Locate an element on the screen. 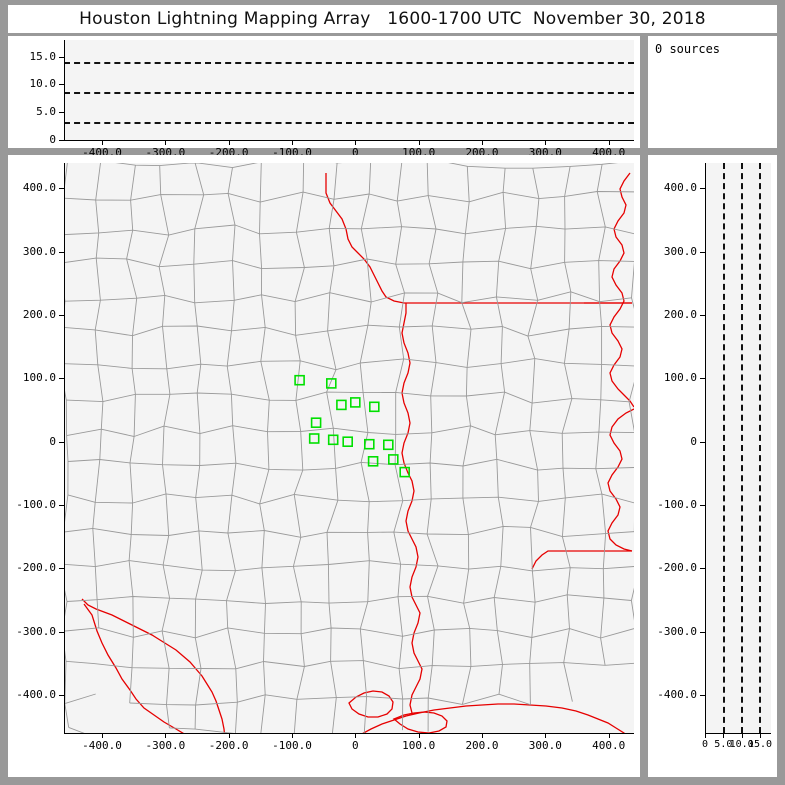 The width and height of the screenshot is (785, 785). x-tick-label: 15.0 is located at coordinates (760, 744).